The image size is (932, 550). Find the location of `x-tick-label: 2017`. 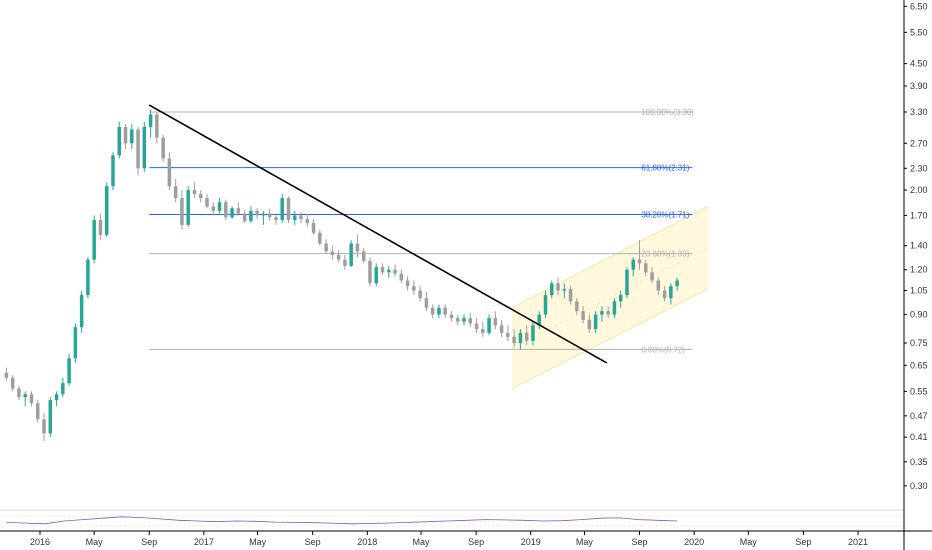

x-tick-label: 2017 is located at coordinates (204, 542).